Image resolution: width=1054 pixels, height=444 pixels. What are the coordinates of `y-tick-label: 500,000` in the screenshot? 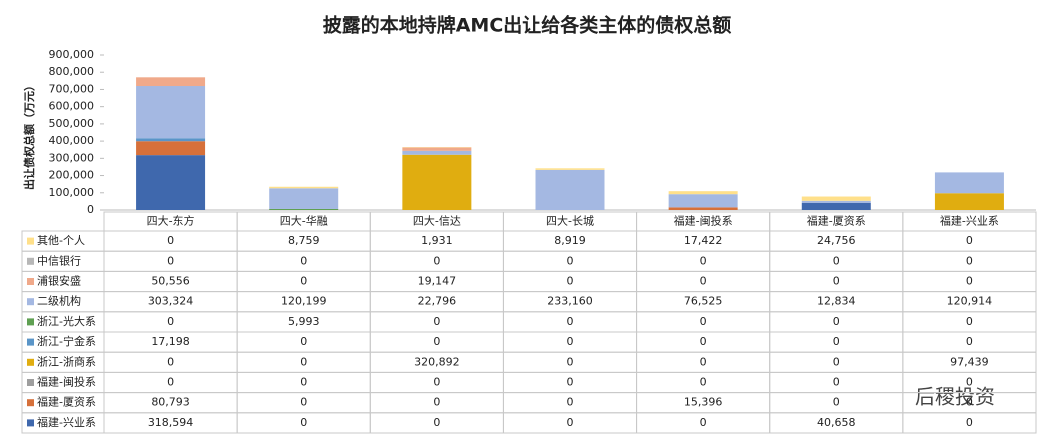 It's located at (72, 123).